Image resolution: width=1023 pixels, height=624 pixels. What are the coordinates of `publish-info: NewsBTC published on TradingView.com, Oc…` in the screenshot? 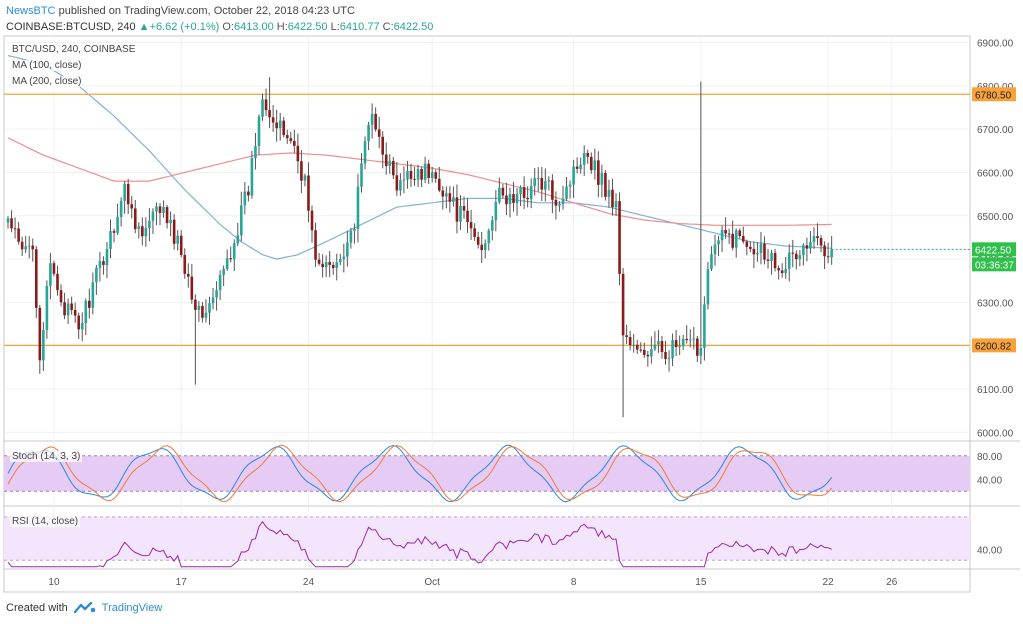 It's located at (180, 11).